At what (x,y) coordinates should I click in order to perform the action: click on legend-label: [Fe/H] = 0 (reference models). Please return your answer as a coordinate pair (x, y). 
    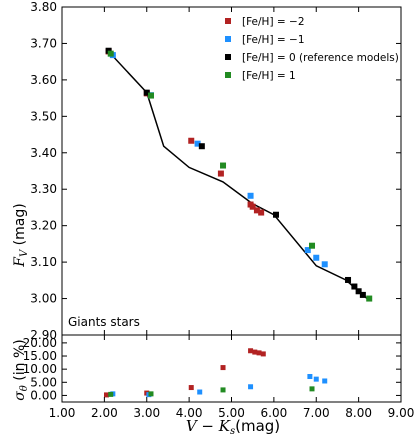
    Looking at the image, I should click on (320, 58).